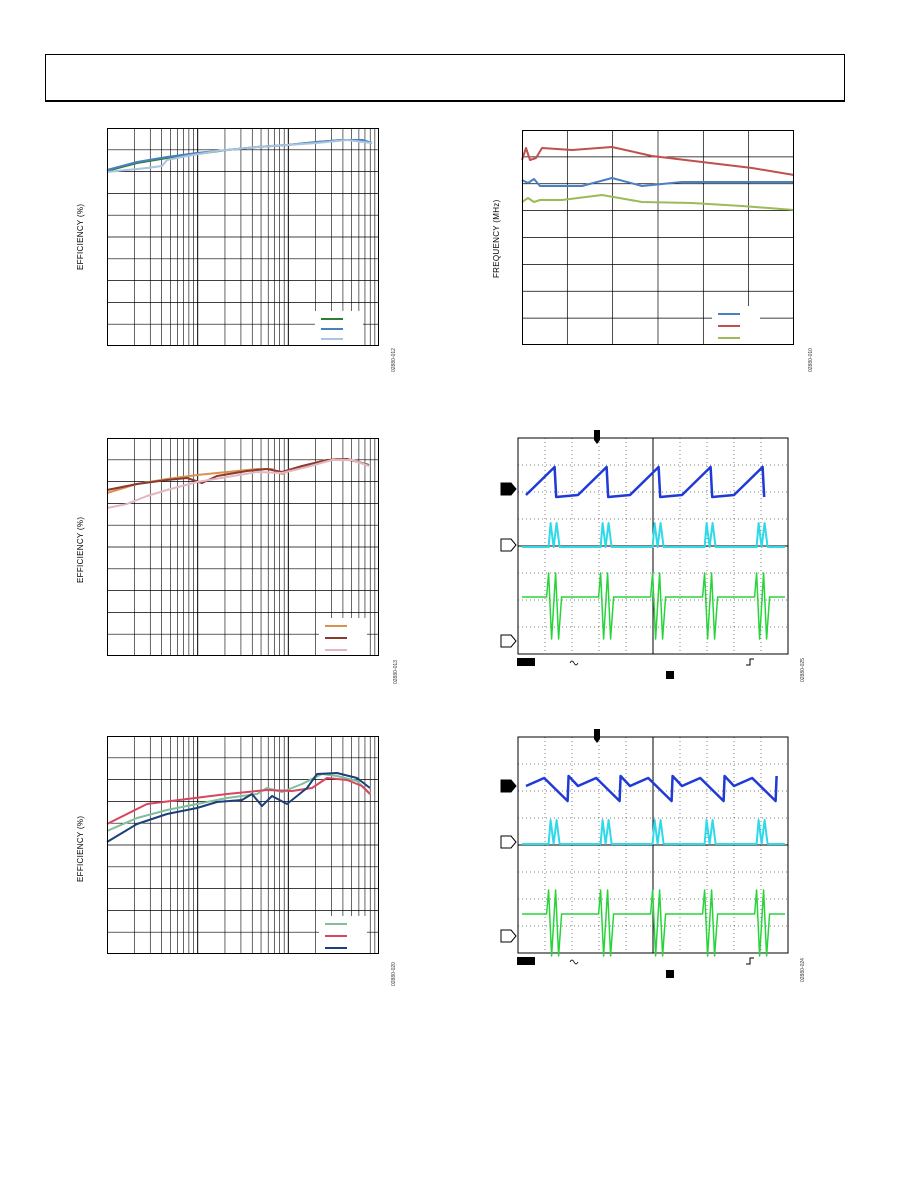 The height and width of the screenshot is (1188, 918). What do you see at coordinates (574, 962) in the screenshot?
I see `svg-scope2-ac-coupling-icon` at bounding box center [574, 962].